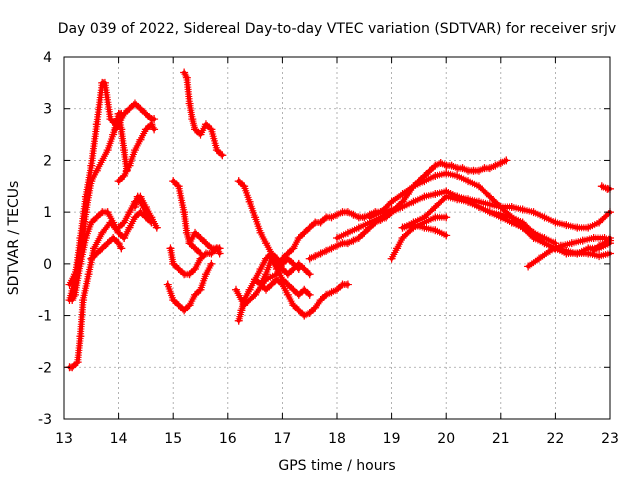 Image resolution: width=640 pixels, height=480 pixels. I want to click on x-tick-label: 17, so click(282, 439).